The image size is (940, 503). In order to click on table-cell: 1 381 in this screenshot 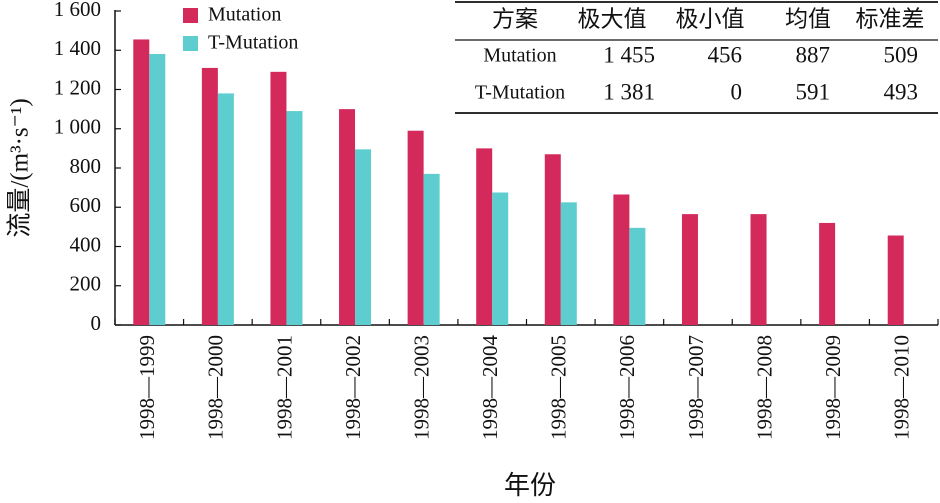, I will do `click(629, 91)`.